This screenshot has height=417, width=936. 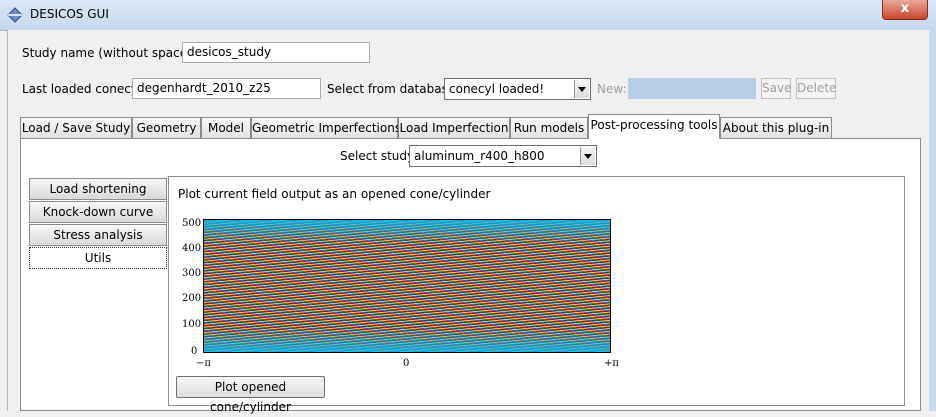 I want to click on tab-post-processing-tools: Post-processing tools, so click(x=654, y=126).